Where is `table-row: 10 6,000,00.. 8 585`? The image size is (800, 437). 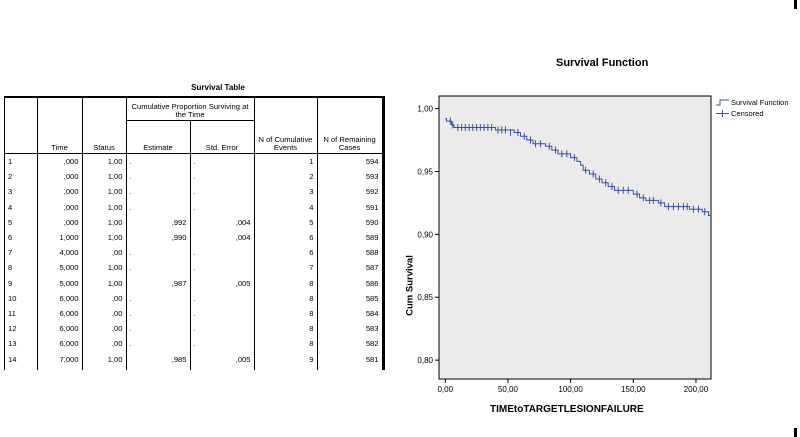
table-row: 10 6,000,00.. 8 585 is located at coordinates (194, 298).